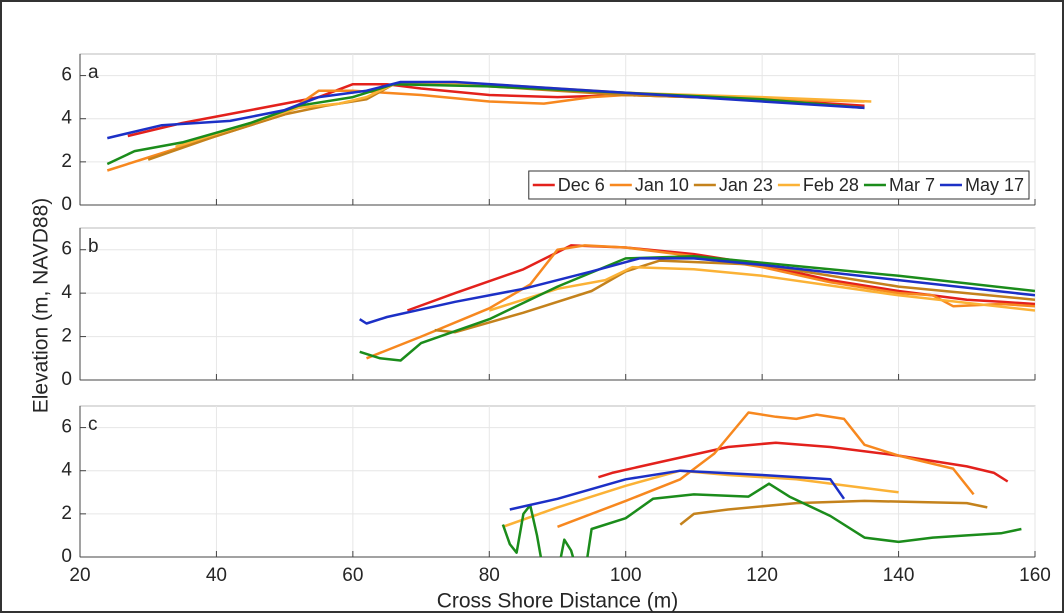 This screenshot has height=613, width=1064. I want to click on legend: Dec 6 Jan 10 Jan 23 Feb 28 Mar 7 May 17, so click(779, 185).